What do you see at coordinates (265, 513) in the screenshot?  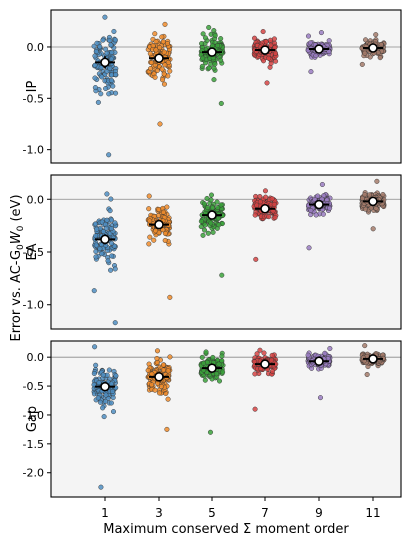 I see `x-tick-label: 7` at bounding box center [265, 513].